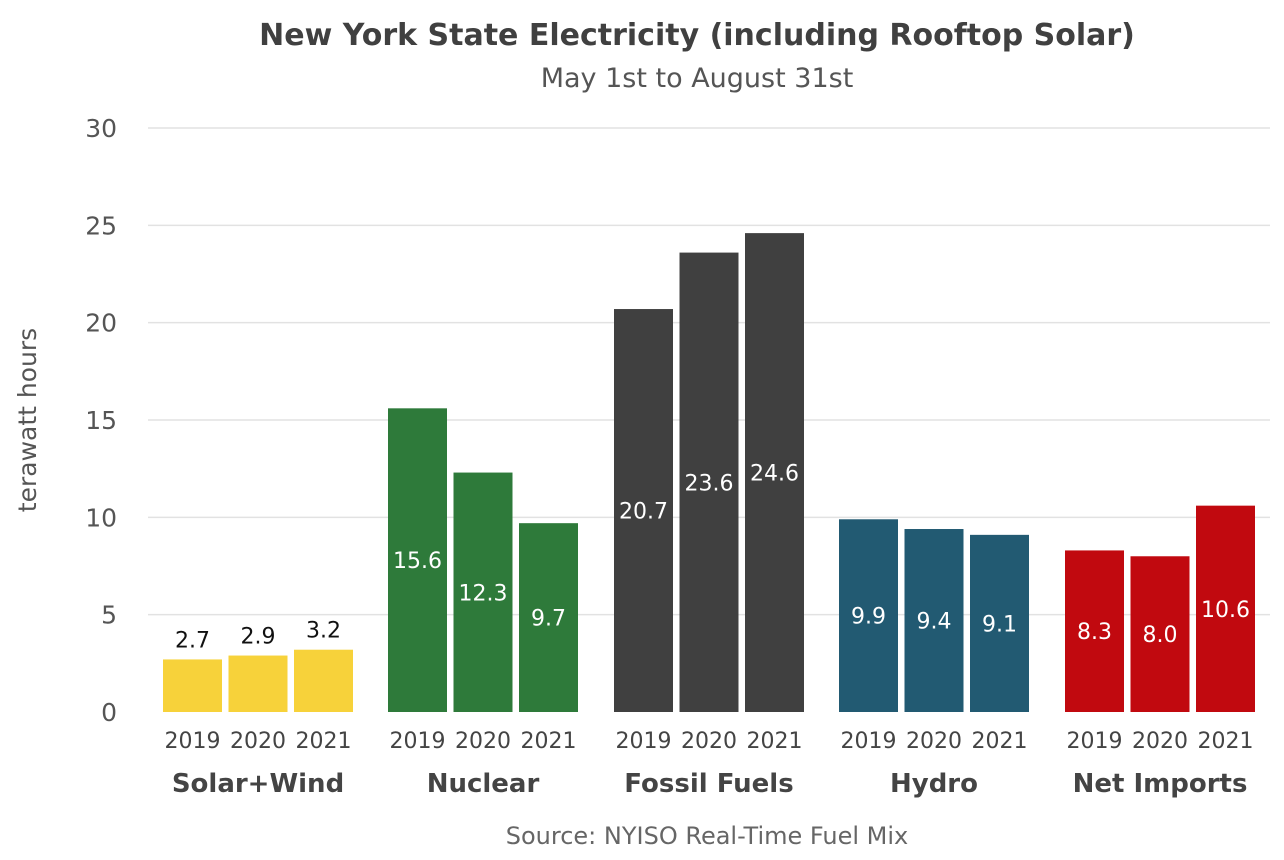  What do you see at coordinates (192, 640) in the screenshot?
I see `data-label: 2.7` at bounding box center [192, 640].